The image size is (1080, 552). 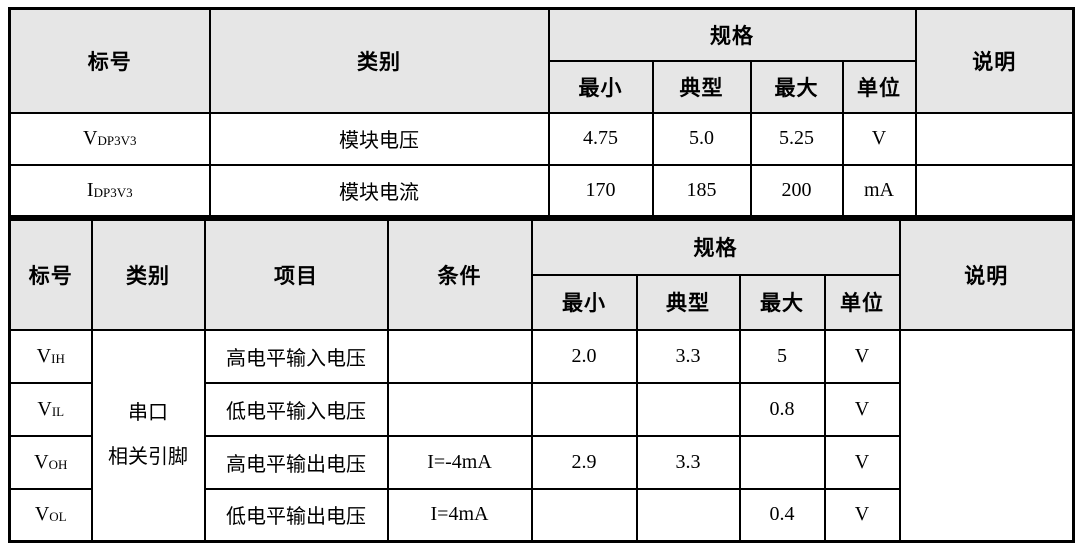 What do you see at coordinates (379, 190) in the screenshot?
I see `category-cell: 模块电流` at bounding box center [379, 190].